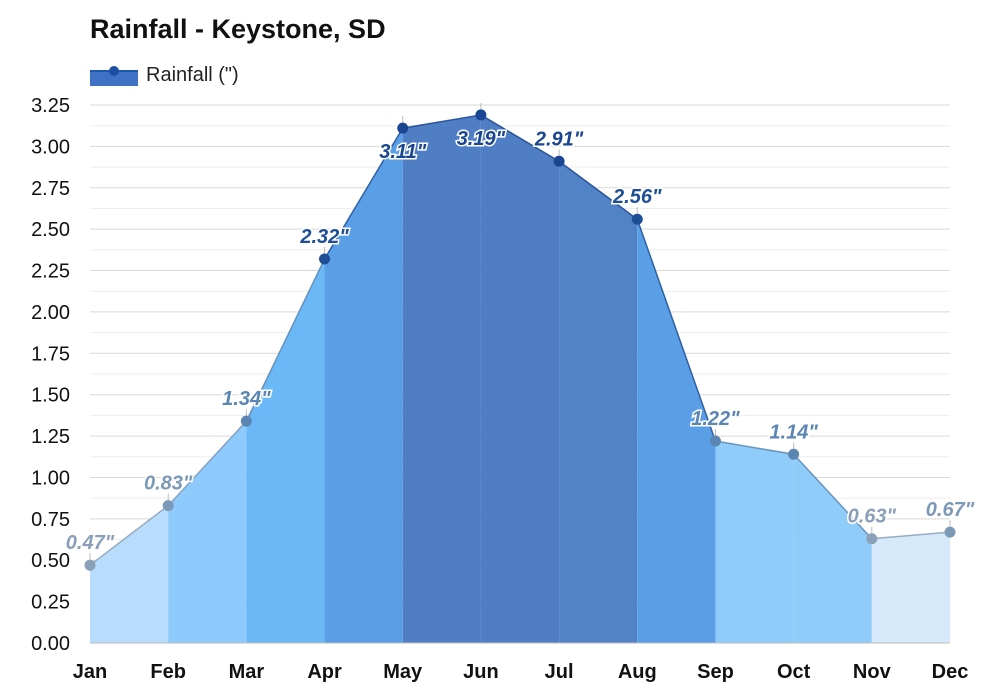 This screenshot has height=700, width=1000. I want to click on y-tick-label: 3.00, so click(50, 147).